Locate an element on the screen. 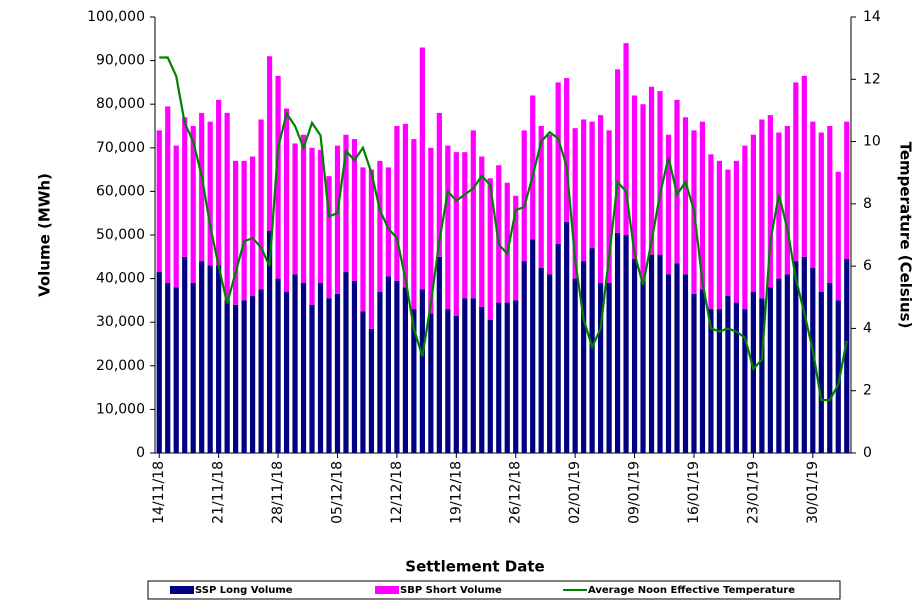 This screenshot has height=604, width=917. y-tick-label: 20,000 is located at coordinates (120, 366).